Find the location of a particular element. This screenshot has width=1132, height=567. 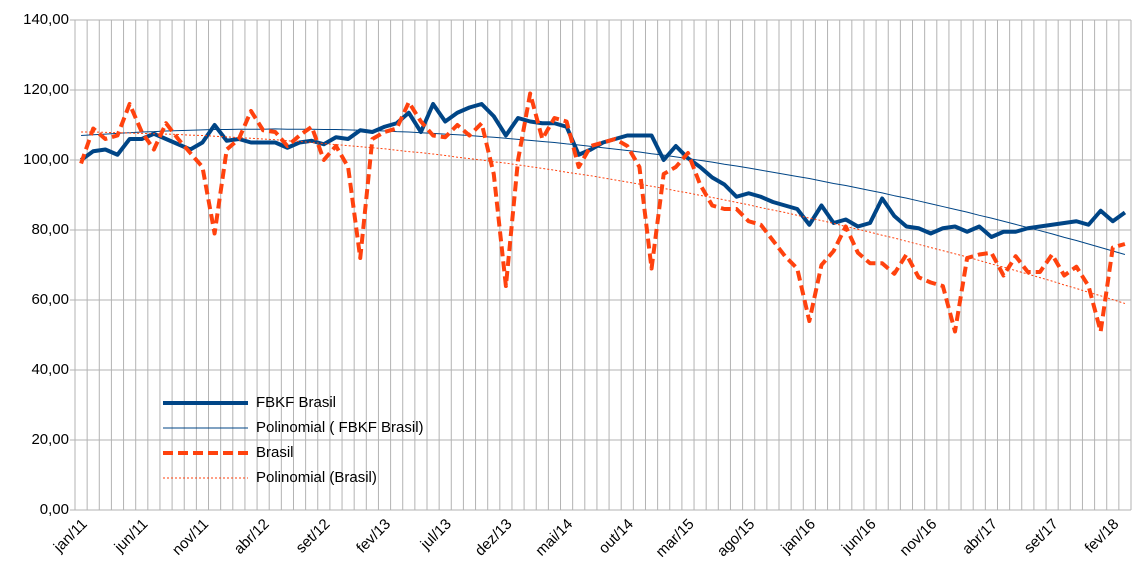

legend-label: Brasil is located at coordinates (275, 452).